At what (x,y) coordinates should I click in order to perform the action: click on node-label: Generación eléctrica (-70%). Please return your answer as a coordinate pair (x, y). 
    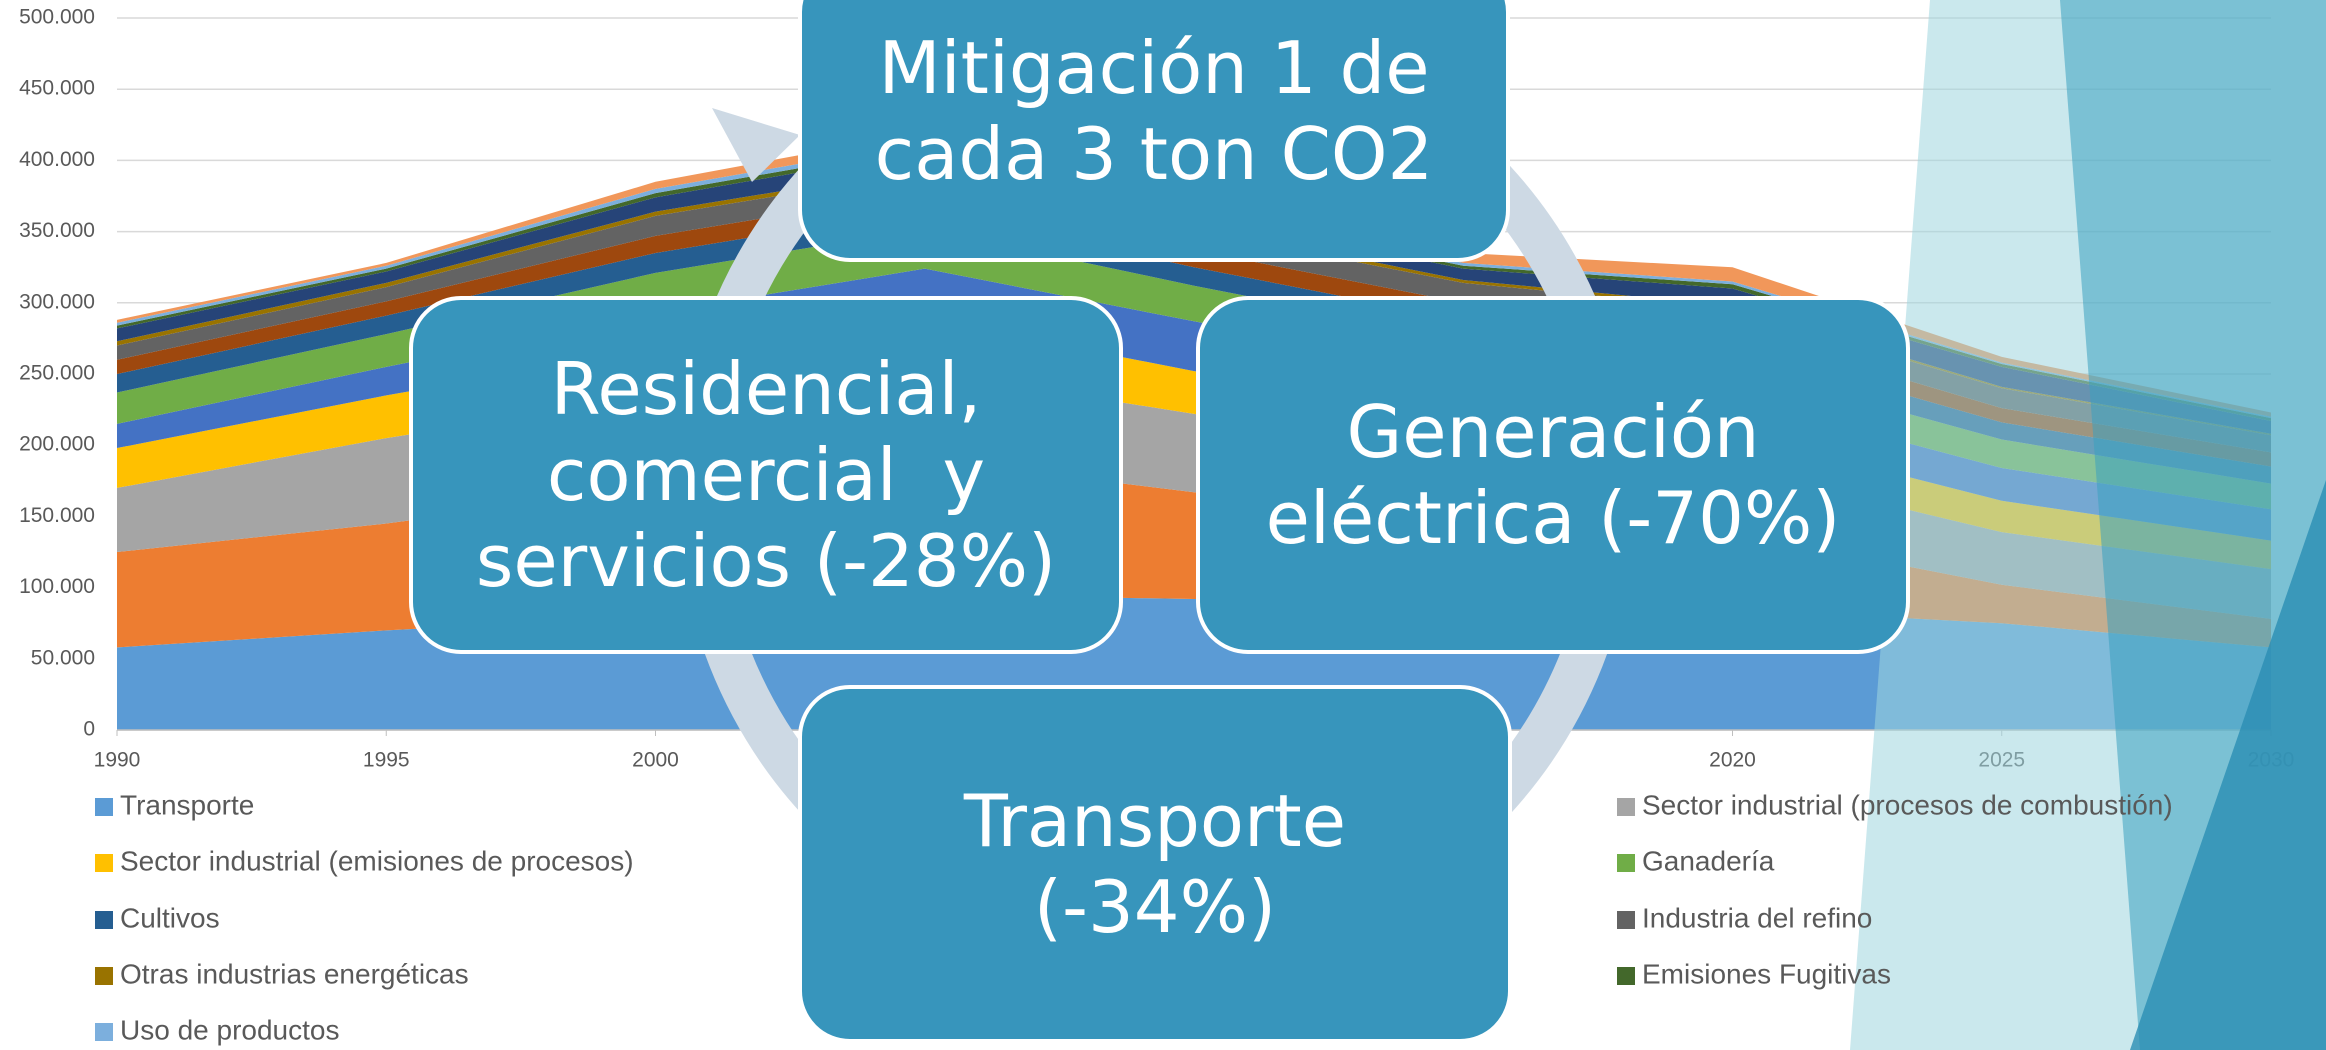
    Looking at the image, I should click on (1553, 475).